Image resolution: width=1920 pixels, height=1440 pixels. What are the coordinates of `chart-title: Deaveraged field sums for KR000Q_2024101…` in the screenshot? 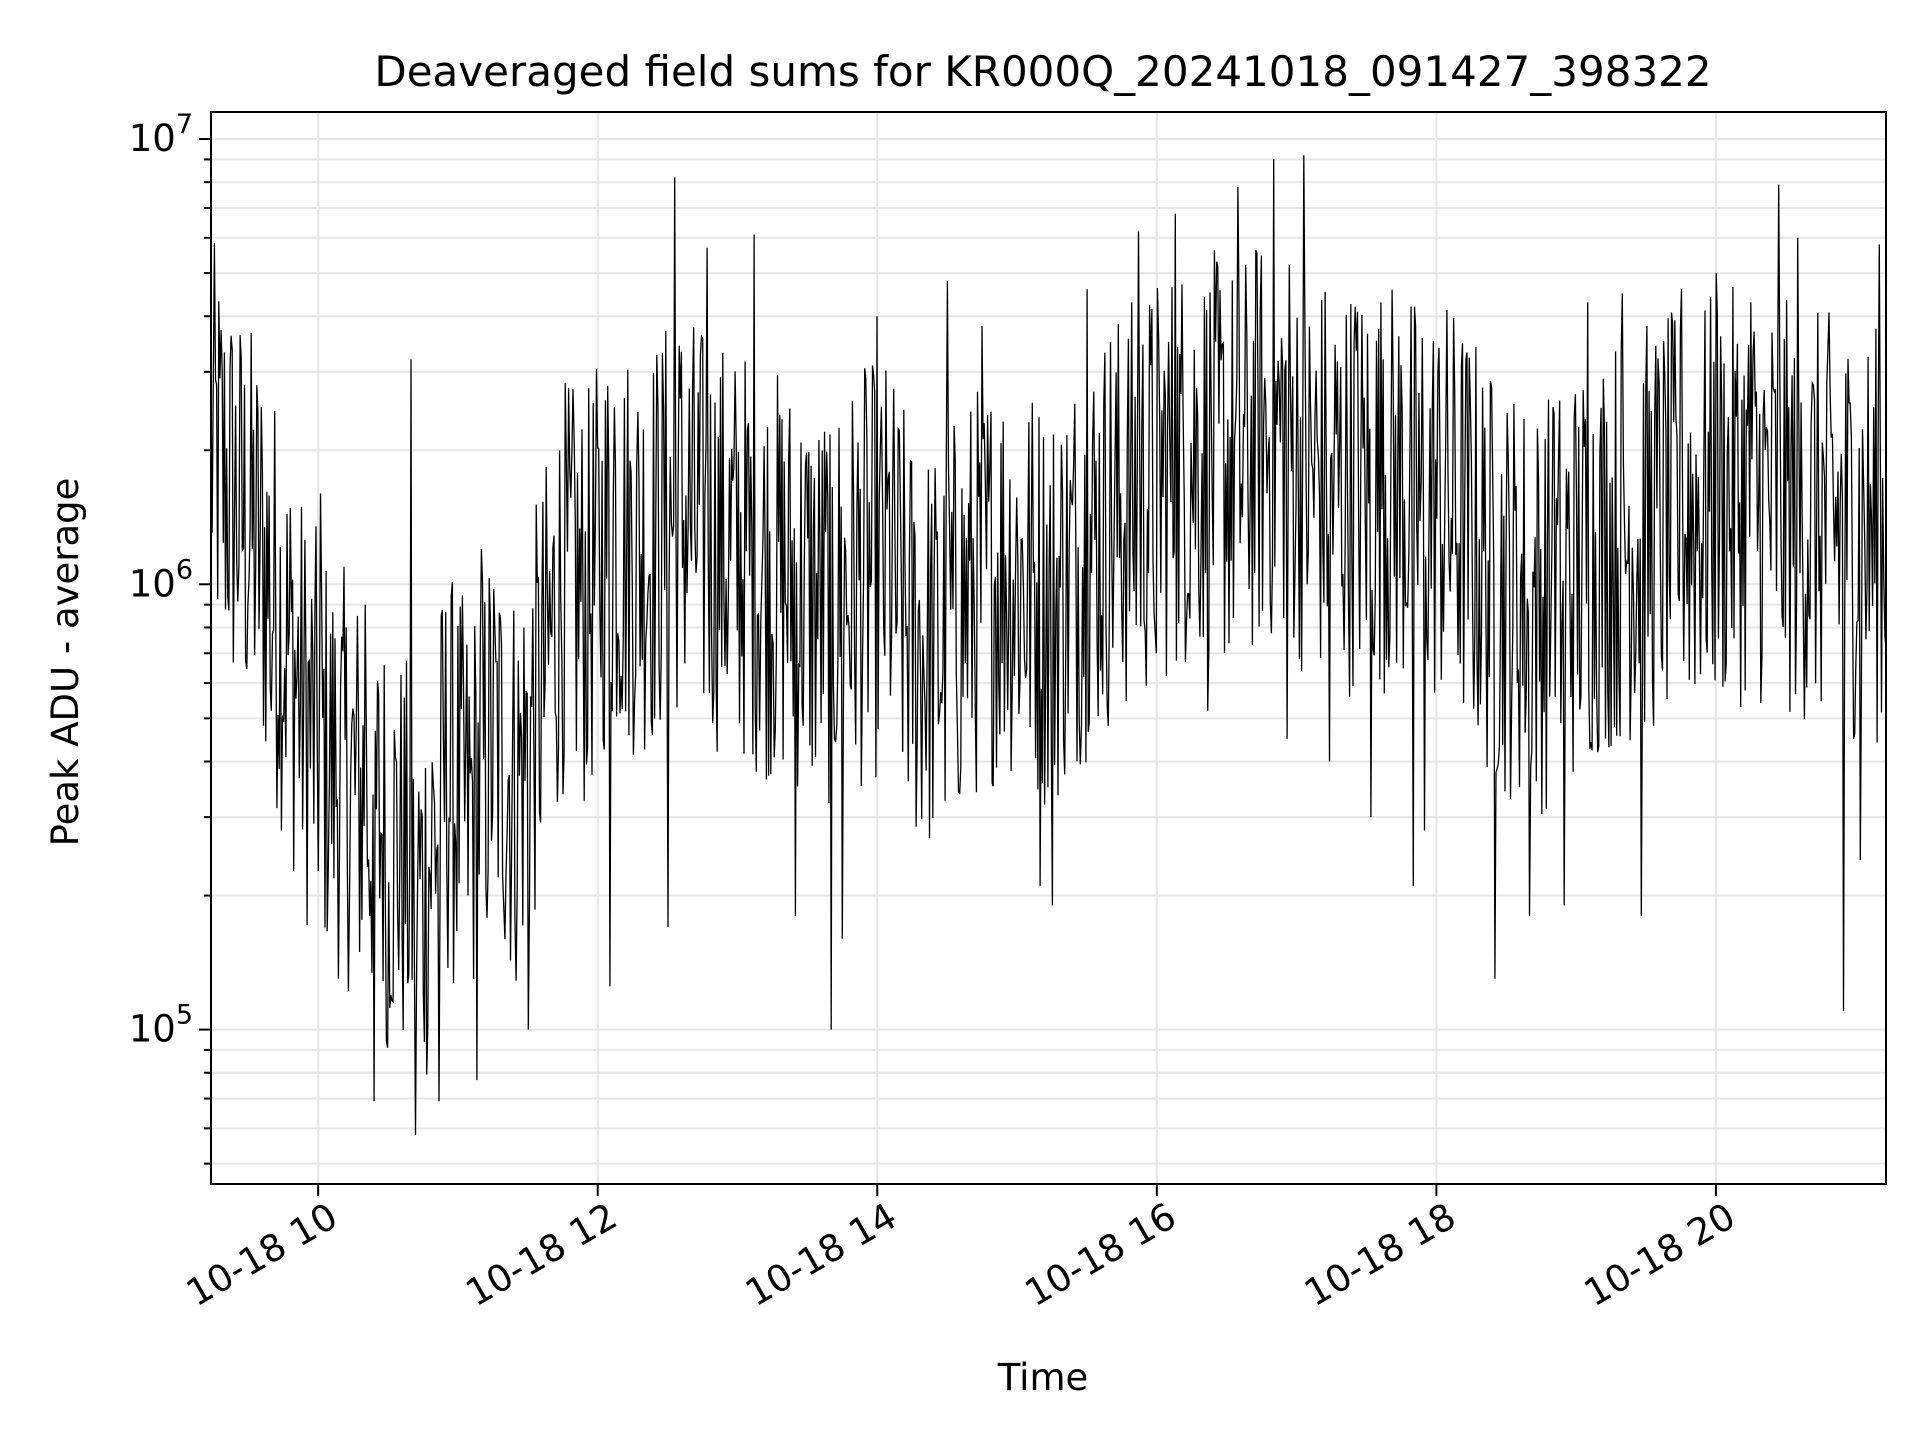 It's located at (1042, 71).